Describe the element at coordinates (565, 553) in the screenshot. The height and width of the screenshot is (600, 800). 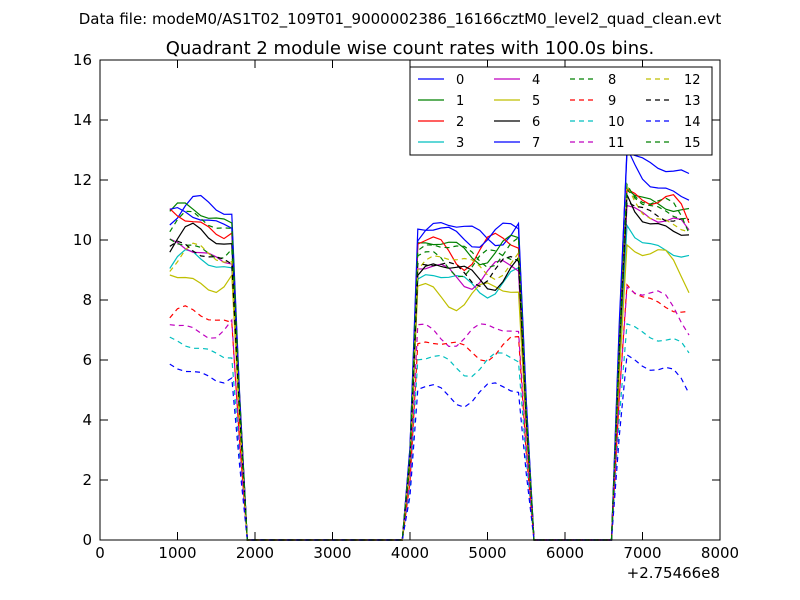
I see `x-tick-label-6: 6000` at that location.